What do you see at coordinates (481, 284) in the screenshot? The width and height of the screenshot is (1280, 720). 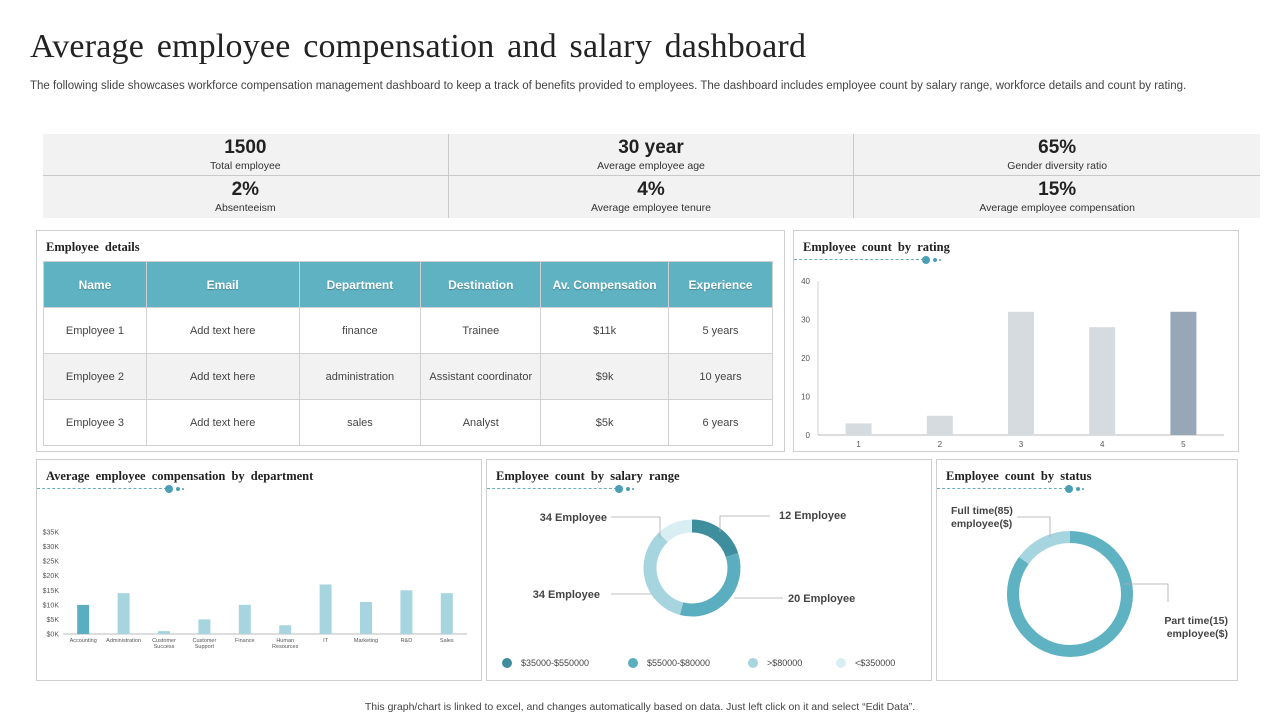 I see `column-header: Destination` at bounding box center [481, 284].